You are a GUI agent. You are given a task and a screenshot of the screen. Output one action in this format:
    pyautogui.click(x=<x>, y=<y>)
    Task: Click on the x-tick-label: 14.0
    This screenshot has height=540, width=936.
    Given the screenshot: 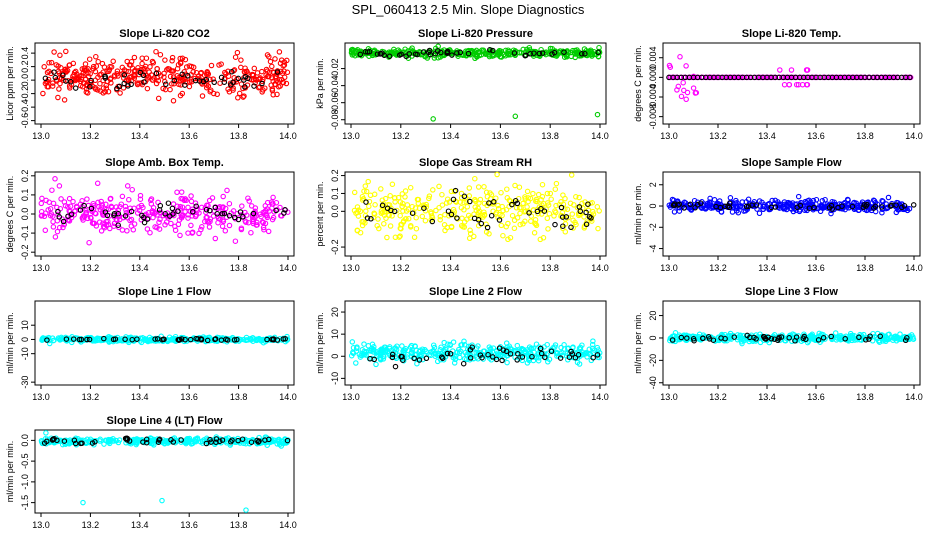 What is the action you would take?
    pyautogui.click(x=288, y=268)
    